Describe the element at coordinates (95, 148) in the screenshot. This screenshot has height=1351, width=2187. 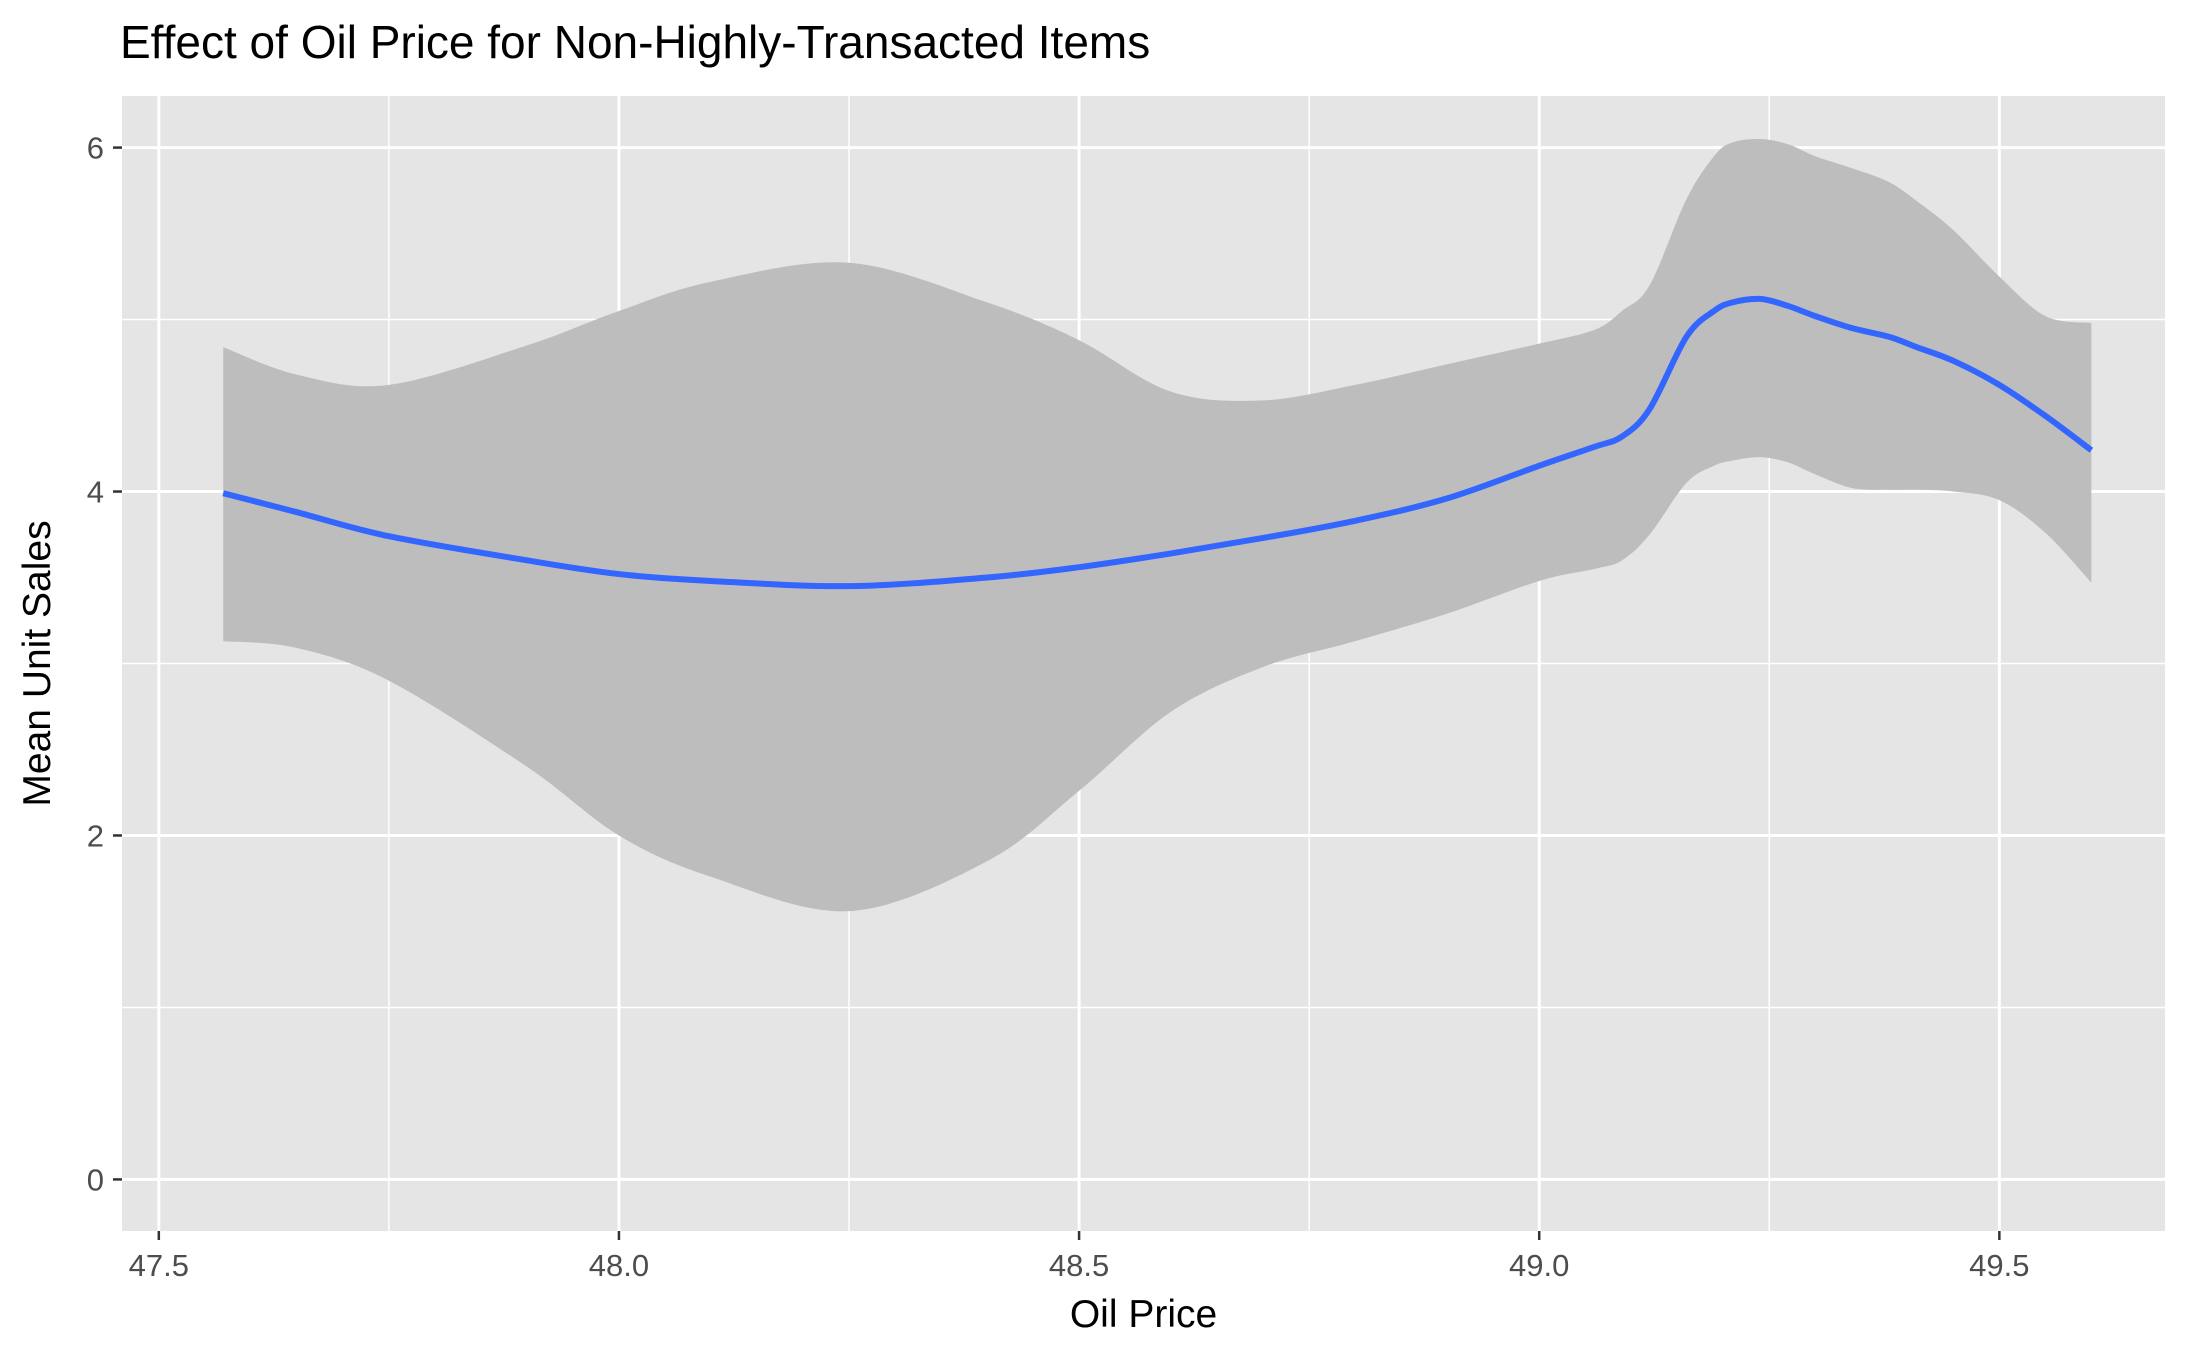
I see `y-tick-label: 6` at that location.